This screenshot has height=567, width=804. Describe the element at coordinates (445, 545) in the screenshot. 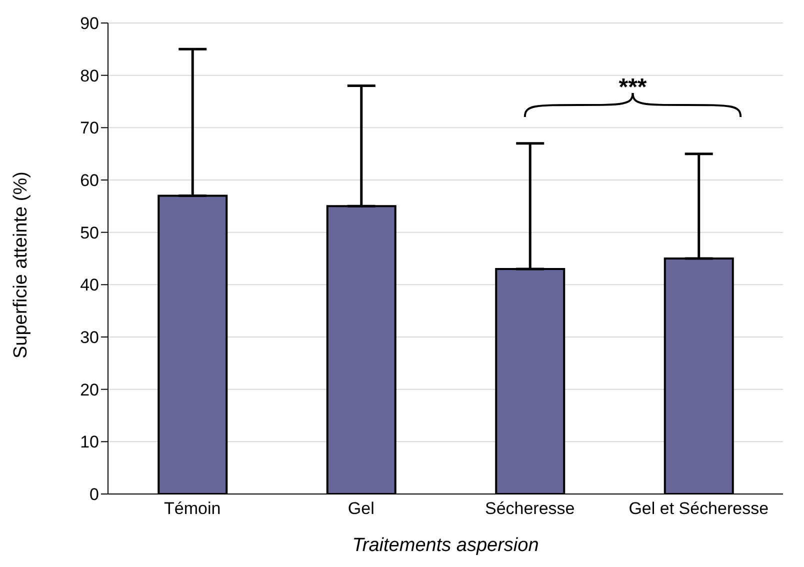

I see `x-axis-title: Traitements aspersion` at that location.